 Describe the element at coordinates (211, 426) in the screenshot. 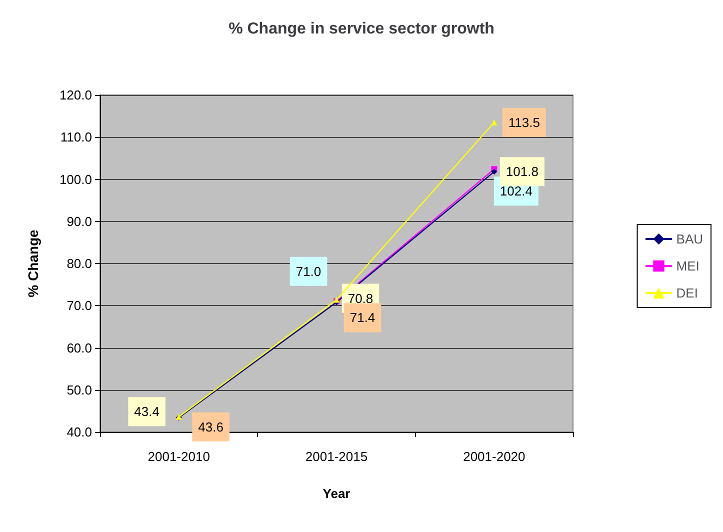

I see `data-label: 43.6` at that location.